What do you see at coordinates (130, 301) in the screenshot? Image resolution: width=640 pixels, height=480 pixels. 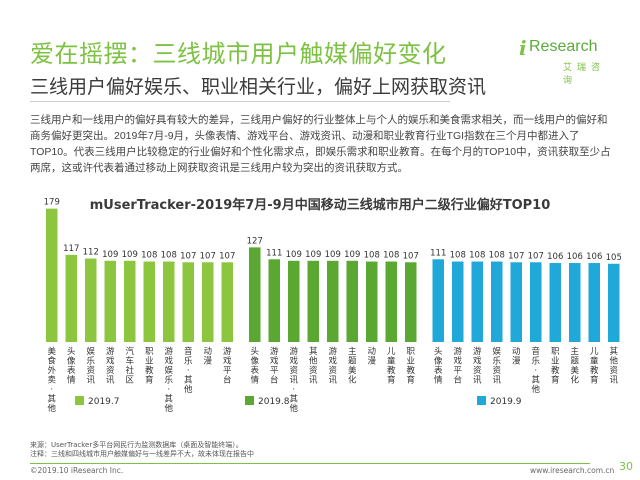 I see `bar-2019.7-4` at bounding box center [130, 301].